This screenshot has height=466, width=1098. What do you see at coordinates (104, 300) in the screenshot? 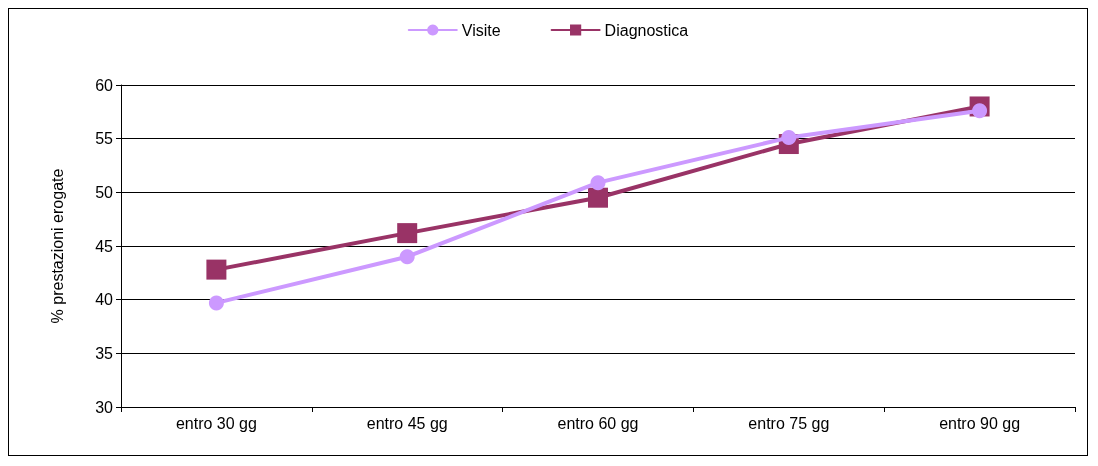
I see `y-tick-label: 40` at bounding box center [104, 300].